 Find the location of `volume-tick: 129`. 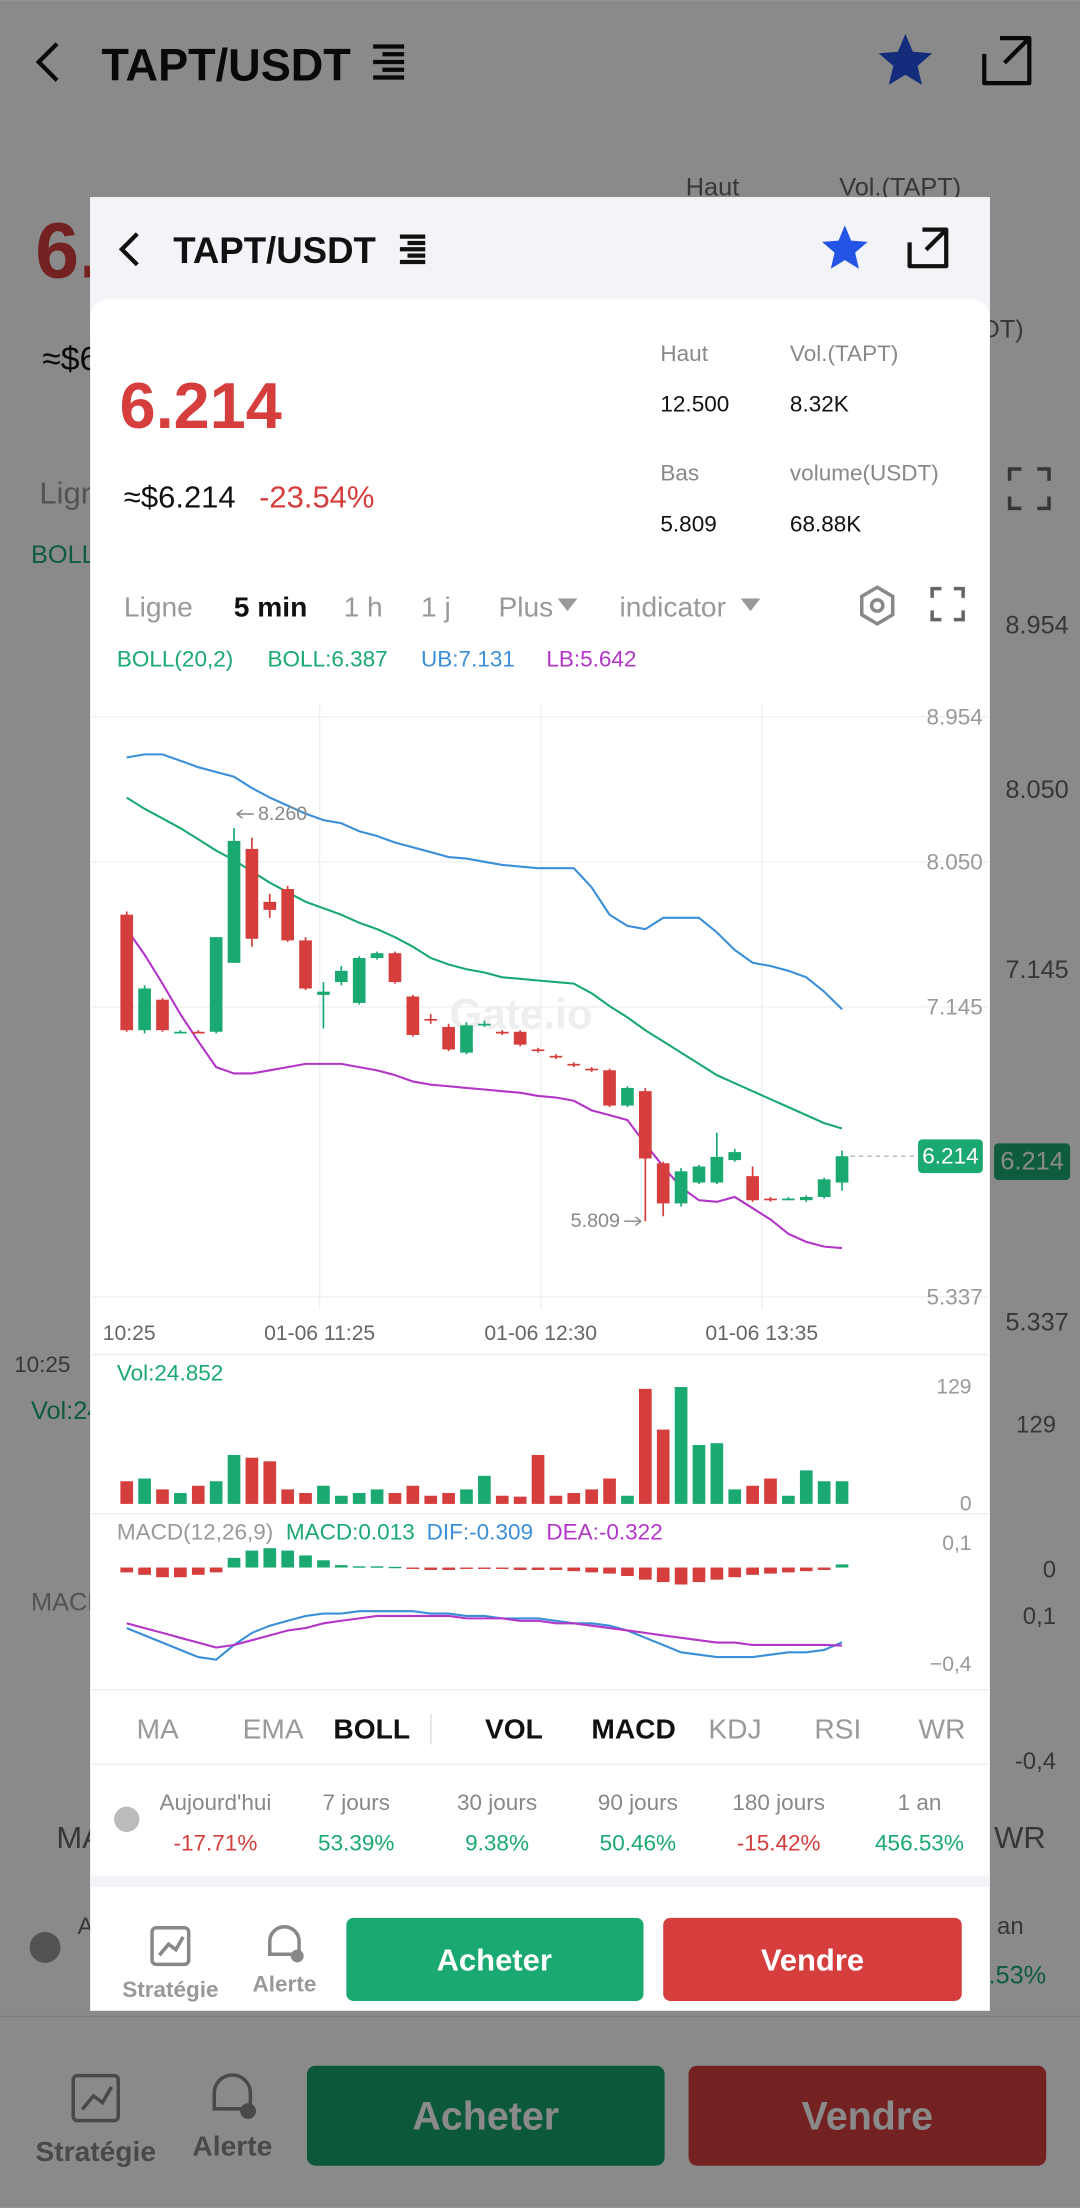

volume-tick: 129 is located at coordinates (1036, 1425).